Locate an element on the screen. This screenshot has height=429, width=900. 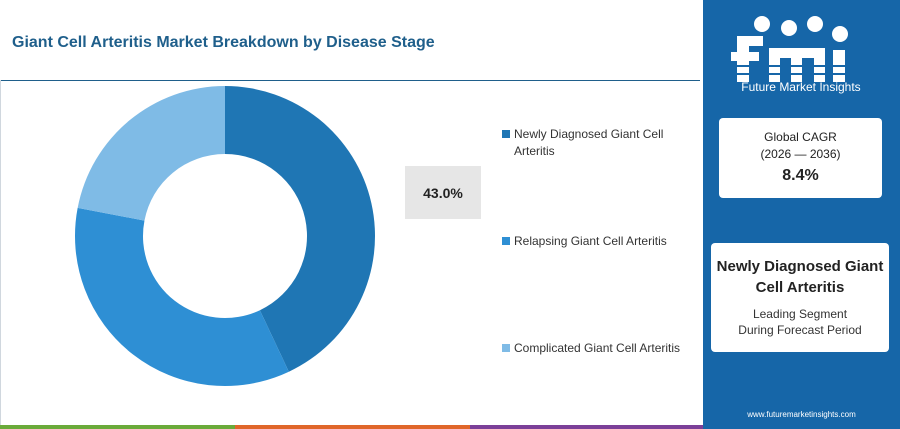
legend-item-relapsing: Relapsing Giant Cell Arteritis is located at coordinates (603, 241).